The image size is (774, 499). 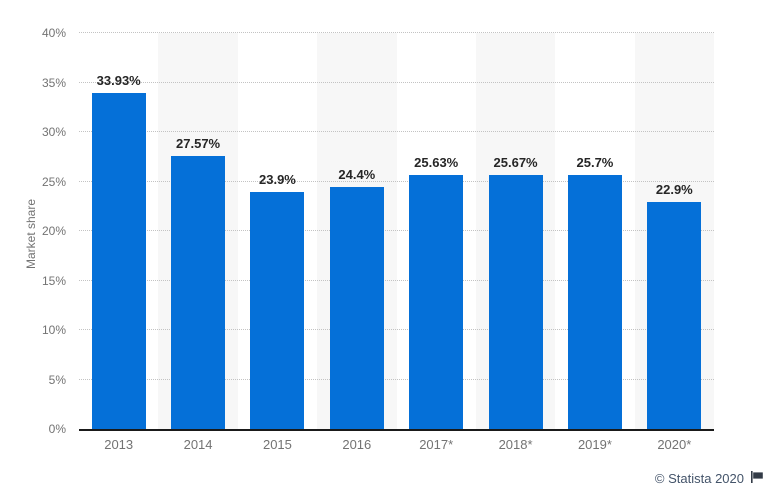 I want to click on column-2019*: 25.7%, so click(x=594, y=231).